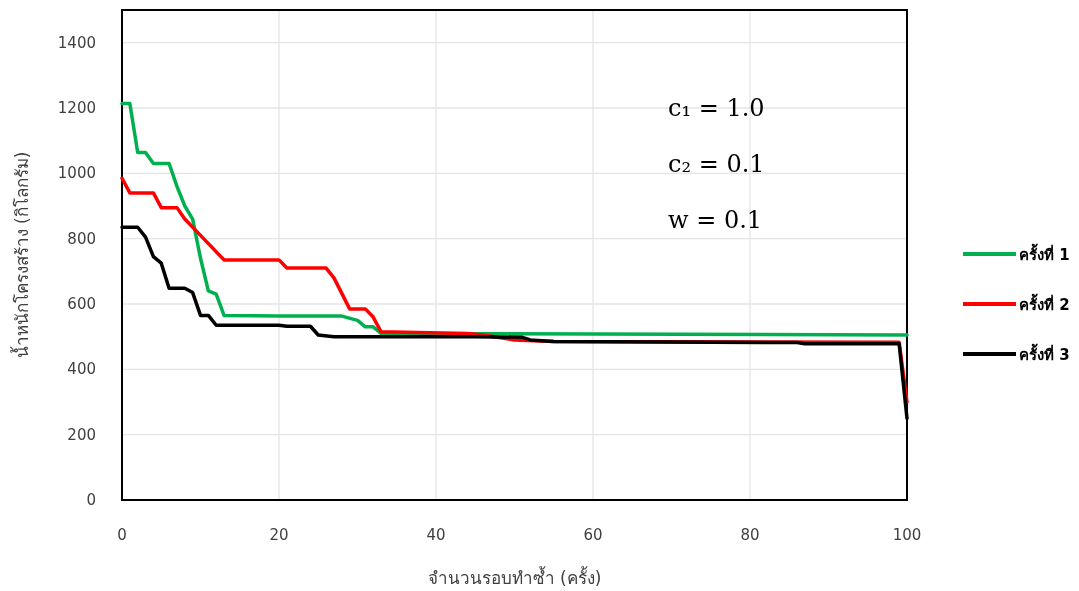  Describe the element at coordinates (81, 369) in the screenshot. I see `y-tick-label: 400` at that location.